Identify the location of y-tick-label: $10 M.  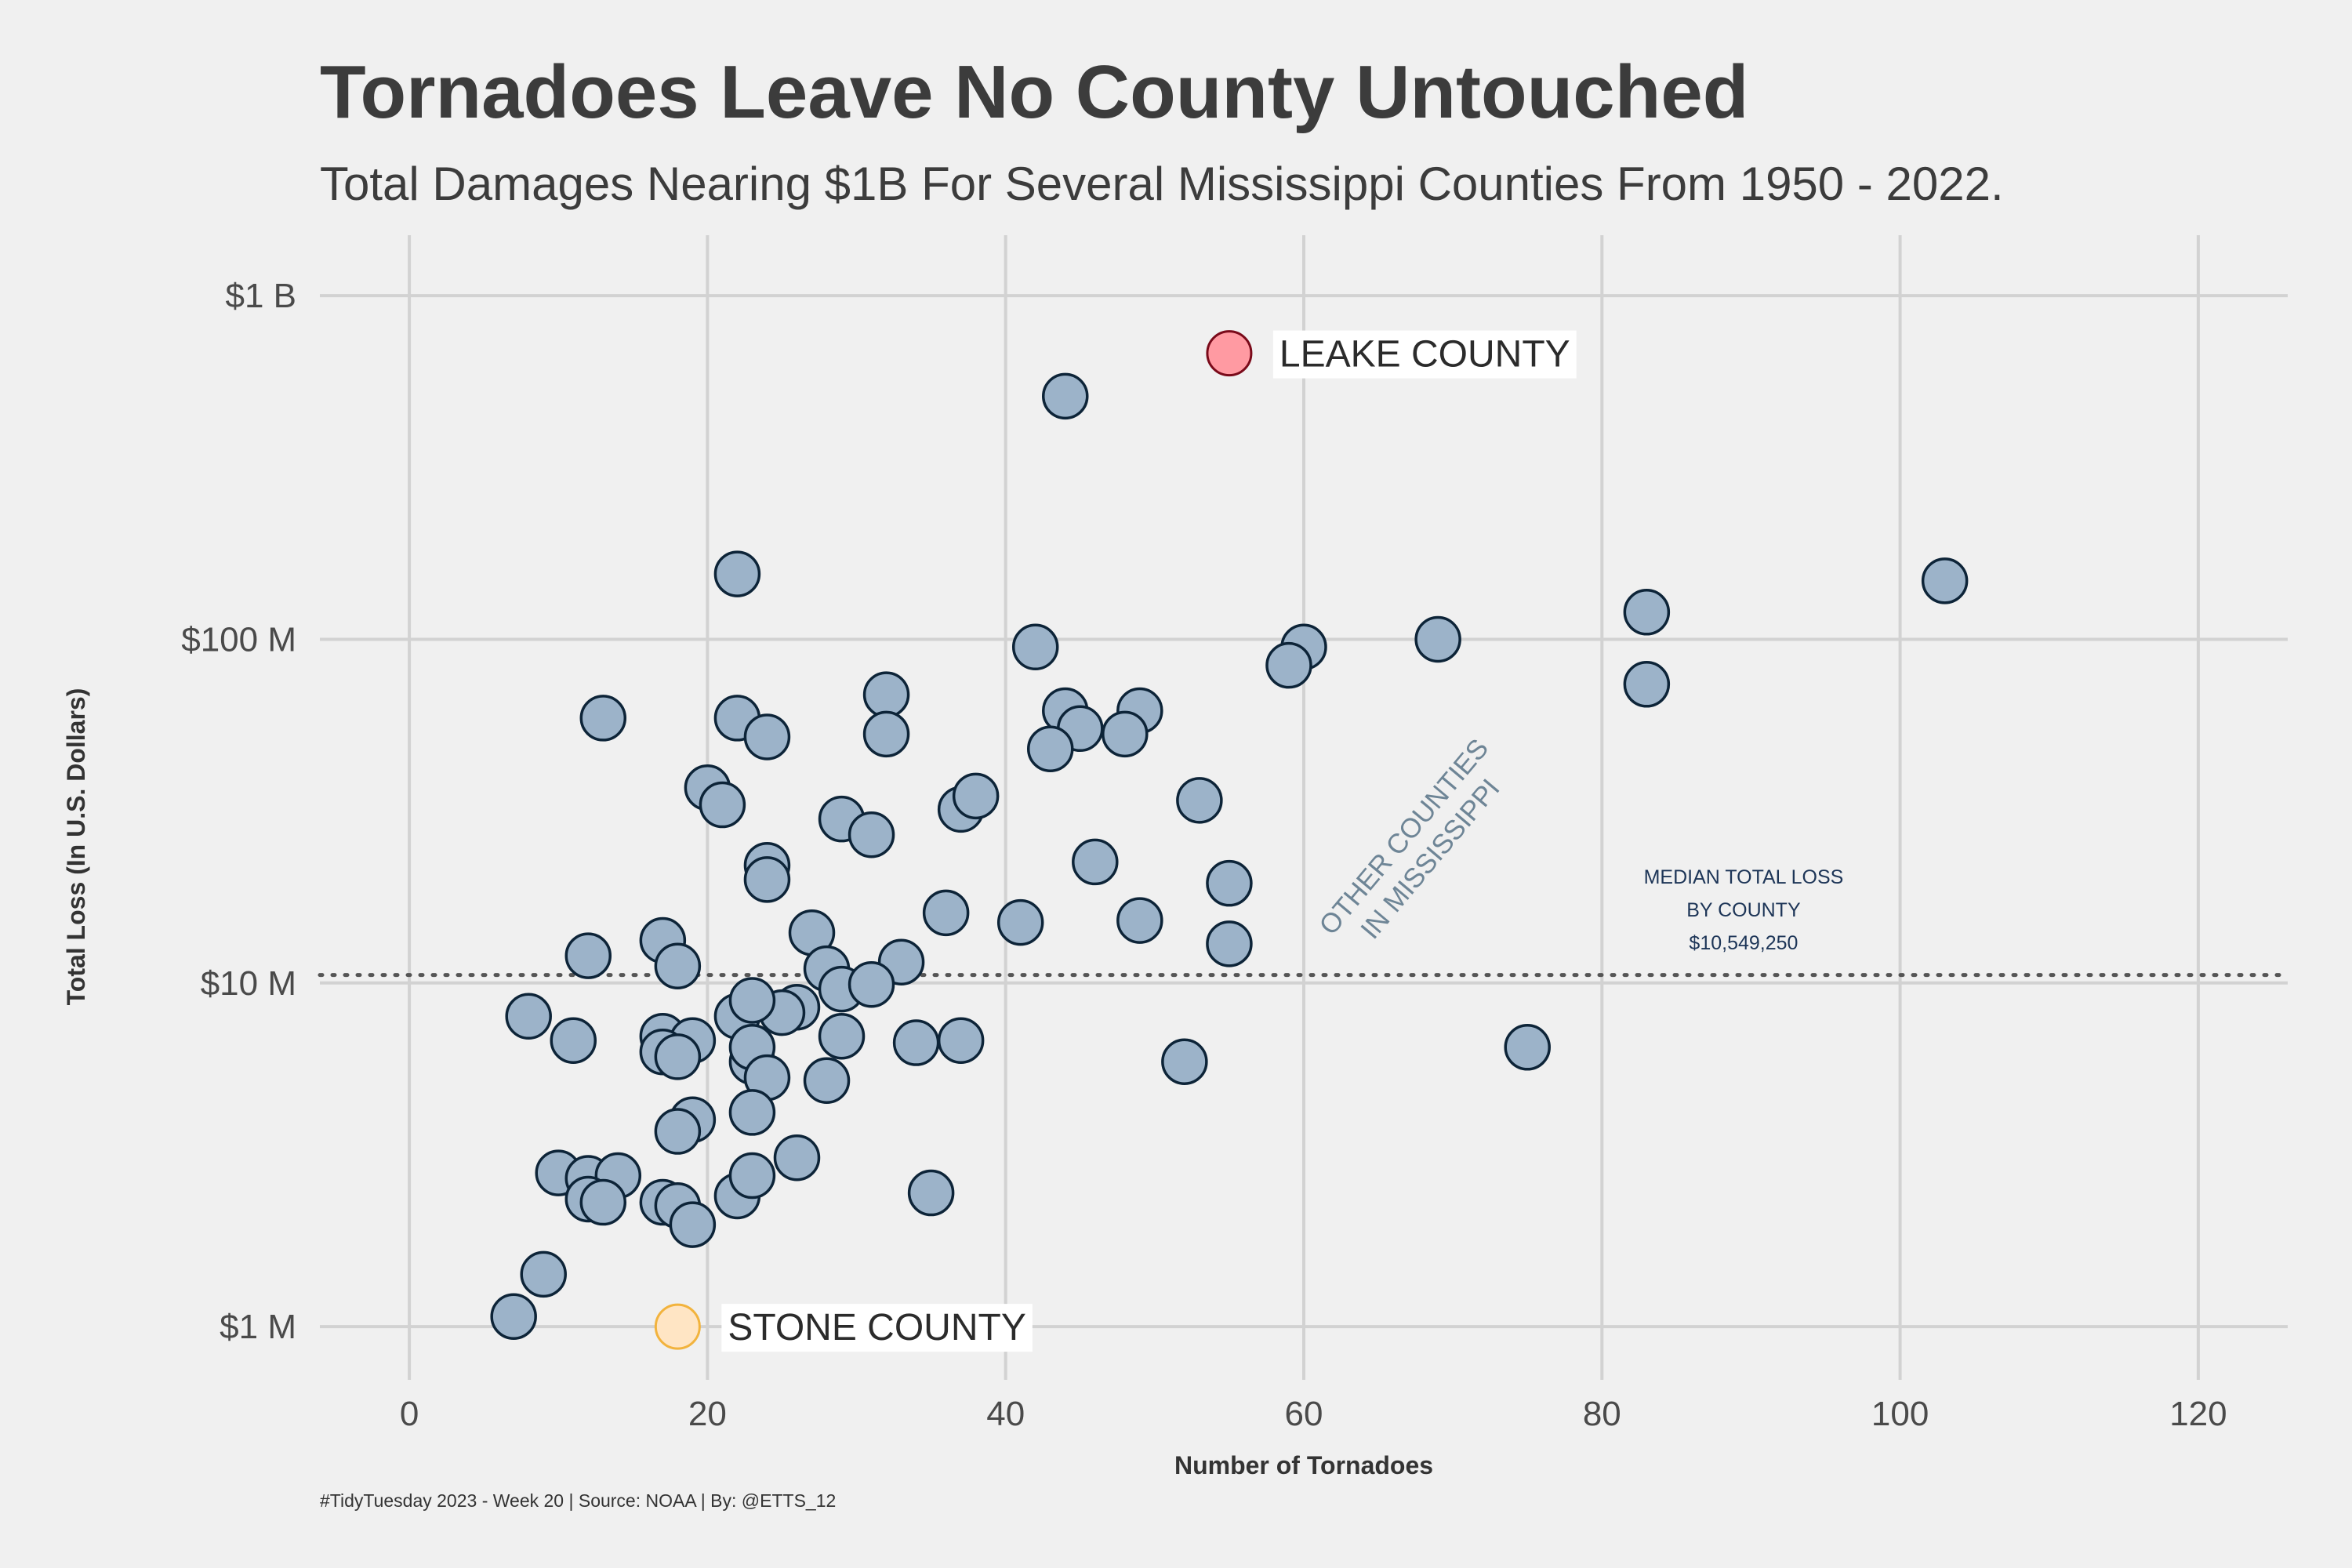
(249, 984).